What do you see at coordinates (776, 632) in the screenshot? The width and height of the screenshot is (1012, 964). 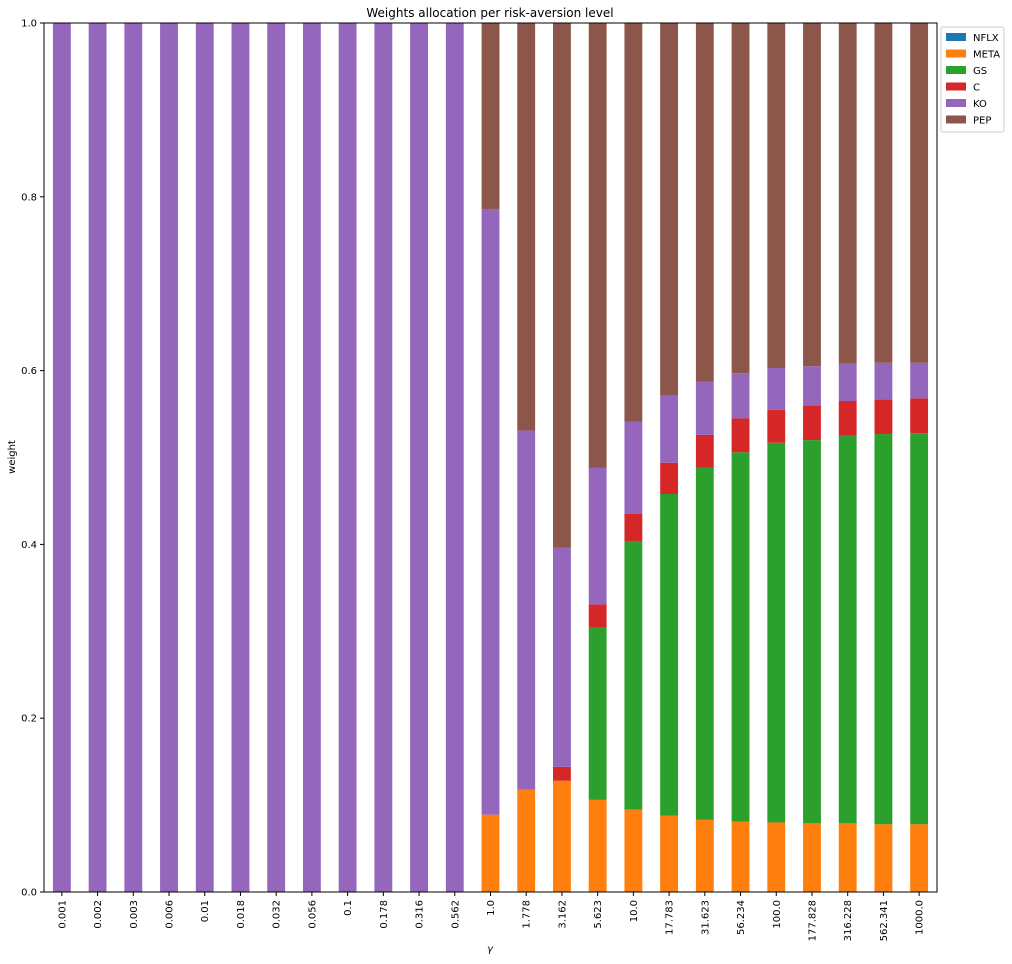 I see `bar-gs-100.0` at bounding box center [776, 632].